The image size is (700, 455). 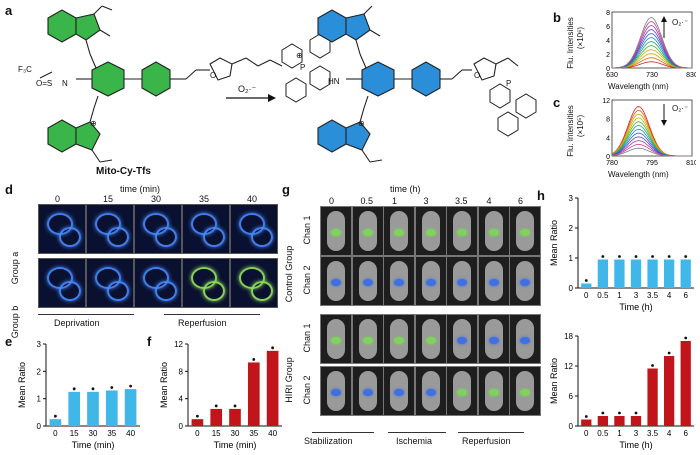 I want to click on spectrum-c: 0 4 8 12 780 795 810, so click(x=649, y=132).